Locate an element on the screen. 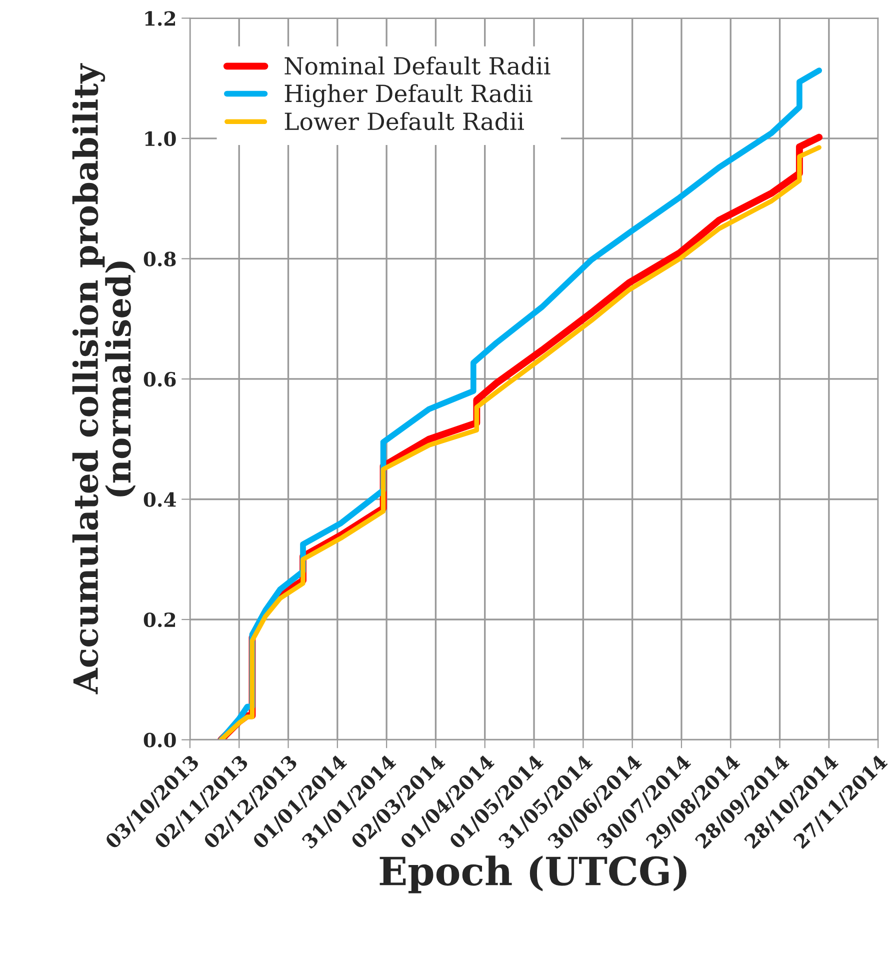  y-tick-label: 0.0 is located at coordinates (160, 740).